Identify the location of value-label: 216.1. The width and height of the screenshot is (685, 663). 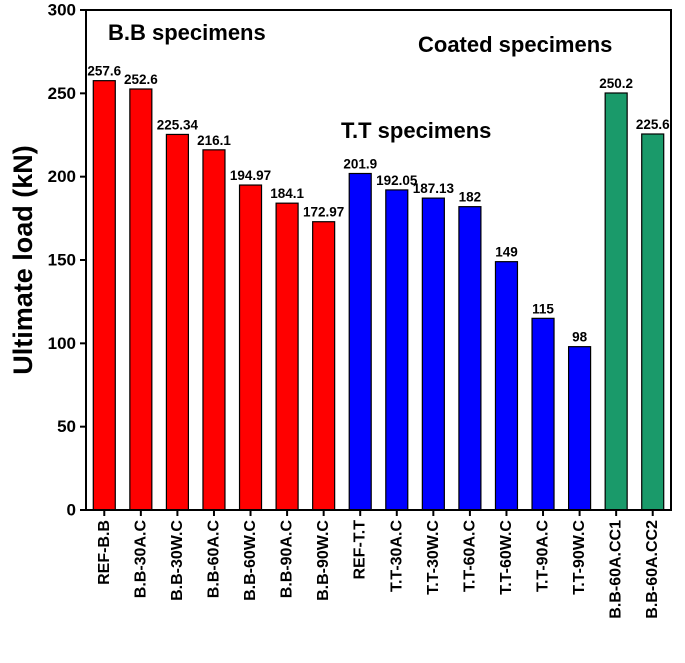
(214, 140).